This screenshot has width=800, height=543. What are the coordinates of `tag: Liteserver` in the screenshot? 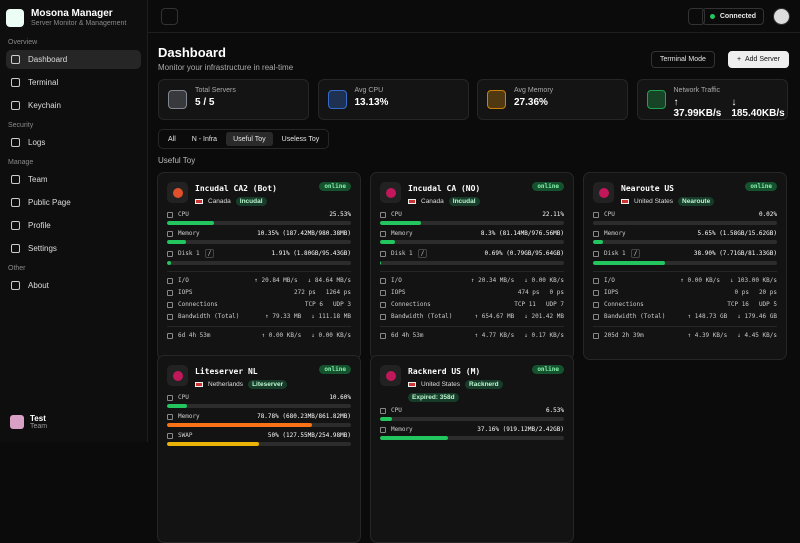 It's located at (267, 384).